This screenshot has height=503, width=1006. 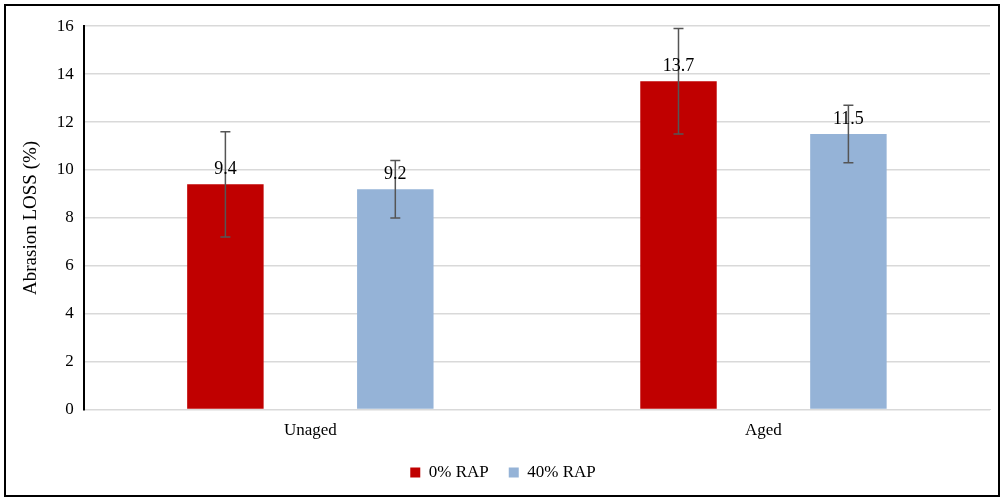 I want to click on y-tick-label: 2, so click(x=69, y=361).